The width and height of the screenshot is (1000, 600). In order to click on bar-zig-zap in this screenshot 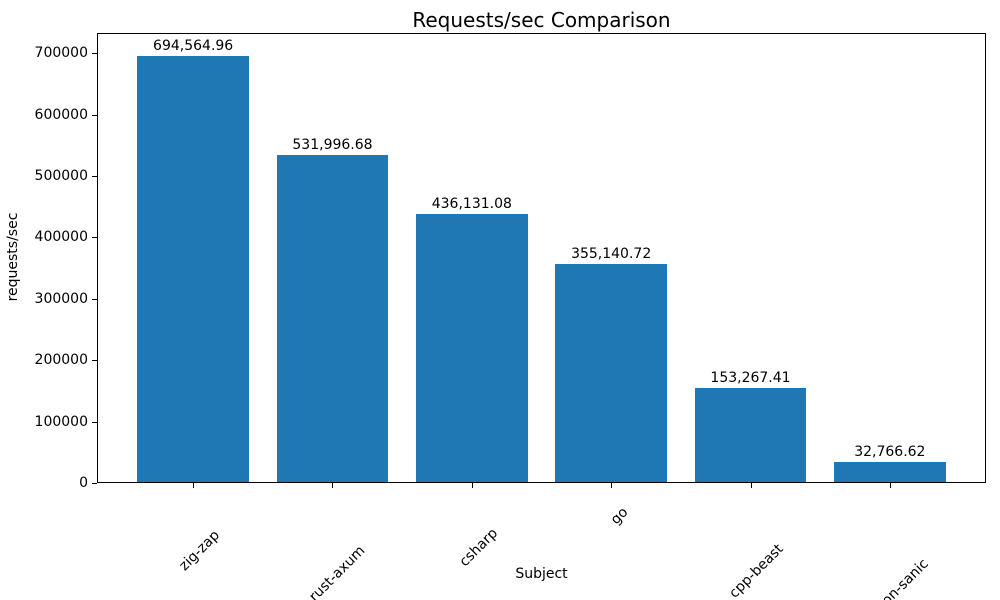, I will do `click(193, 268)`.